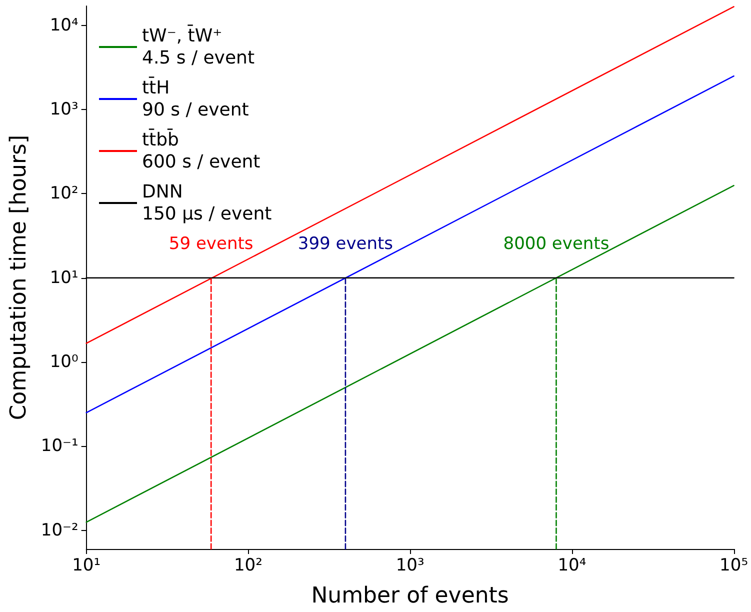 This screenshot has width=751, height=612. What do you see at coordinates (207, 203) in the screenshot?
I see `legend-label: DNN 150 μs / event` at bounding box center [207, 203].